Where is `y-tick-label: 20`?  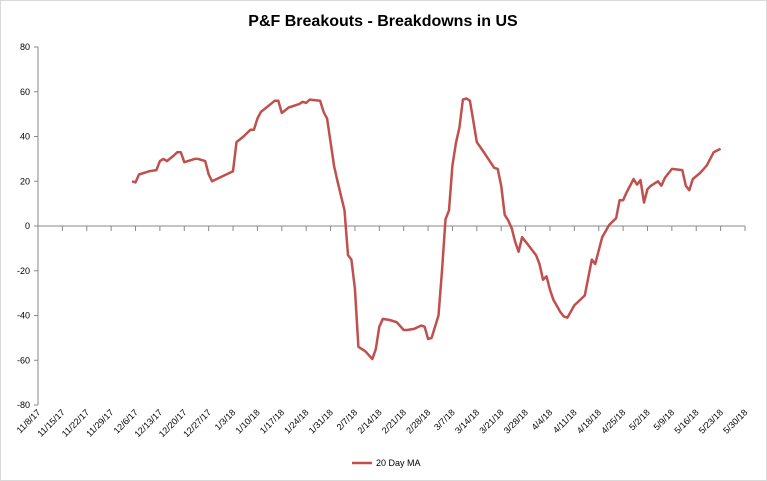 y-tick-label: 20 is located at coordinates (25, 181).